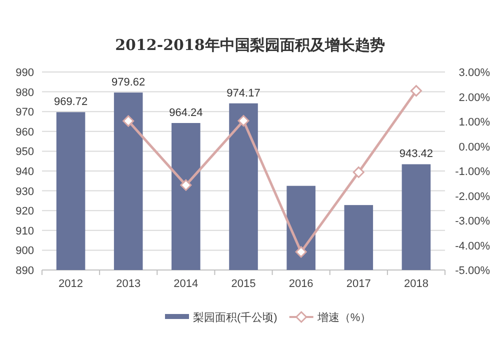 Image resolution: width=500 pixels, height=362 pixels. What do you see at coordinates (25, 92) in the screenshot?
I see `y-tick-label: 980` at bounding box center [25, 92].